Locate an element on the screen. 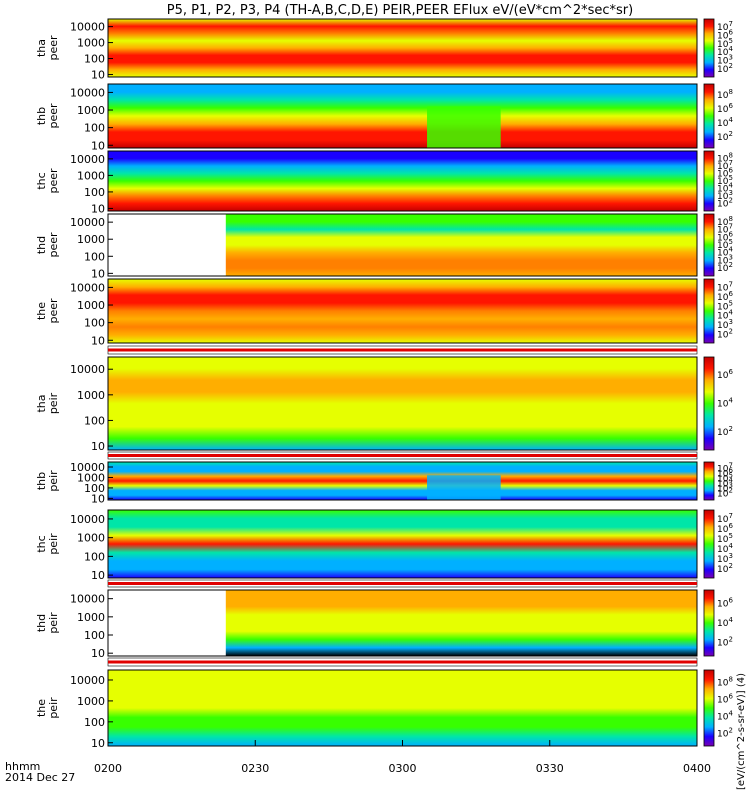  x-tick-label: 0200 is located at coordinates (108, 768).